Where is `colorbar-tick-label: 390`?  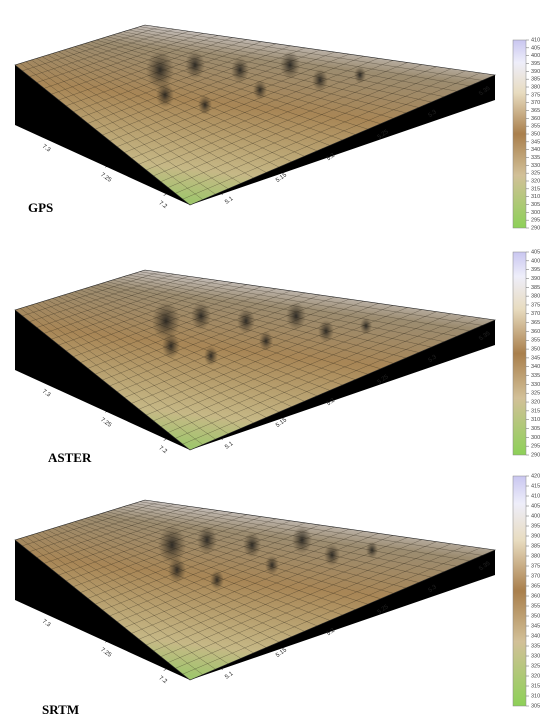 colorbar-tick-label: 390 is located at coordinates (535, 536).